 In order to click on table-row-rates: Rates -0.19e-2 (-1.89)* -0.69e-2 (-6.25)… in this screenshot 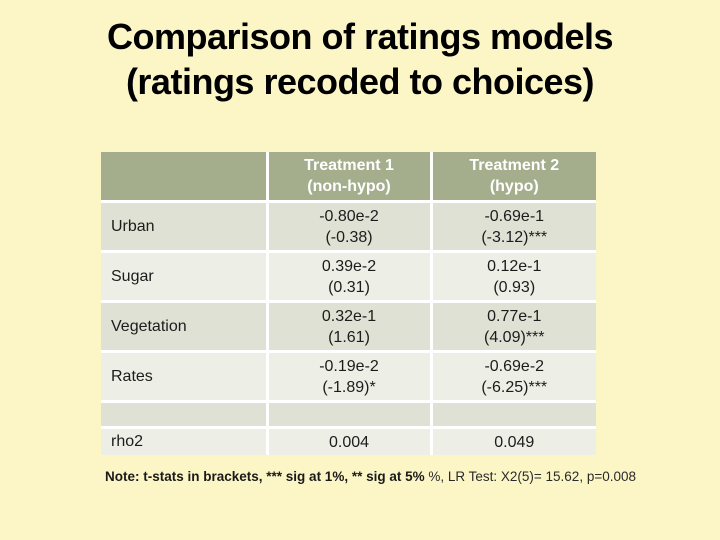, I will do `click(348, 377)`.